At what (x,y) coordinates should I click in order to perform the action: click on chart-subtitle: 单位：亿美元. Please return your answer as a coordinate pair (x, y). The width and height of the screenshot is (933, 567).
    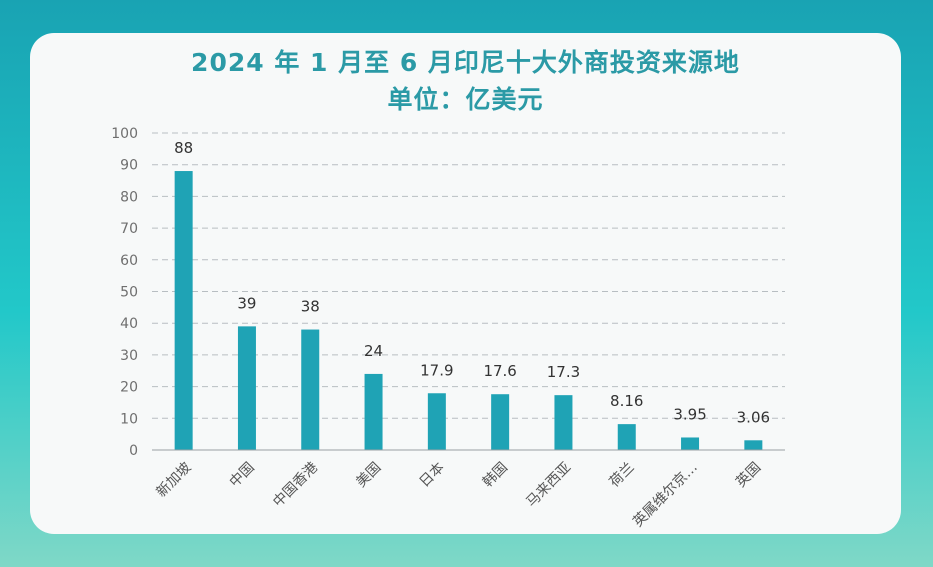
    Looking at the image, I should click on (465, 99).